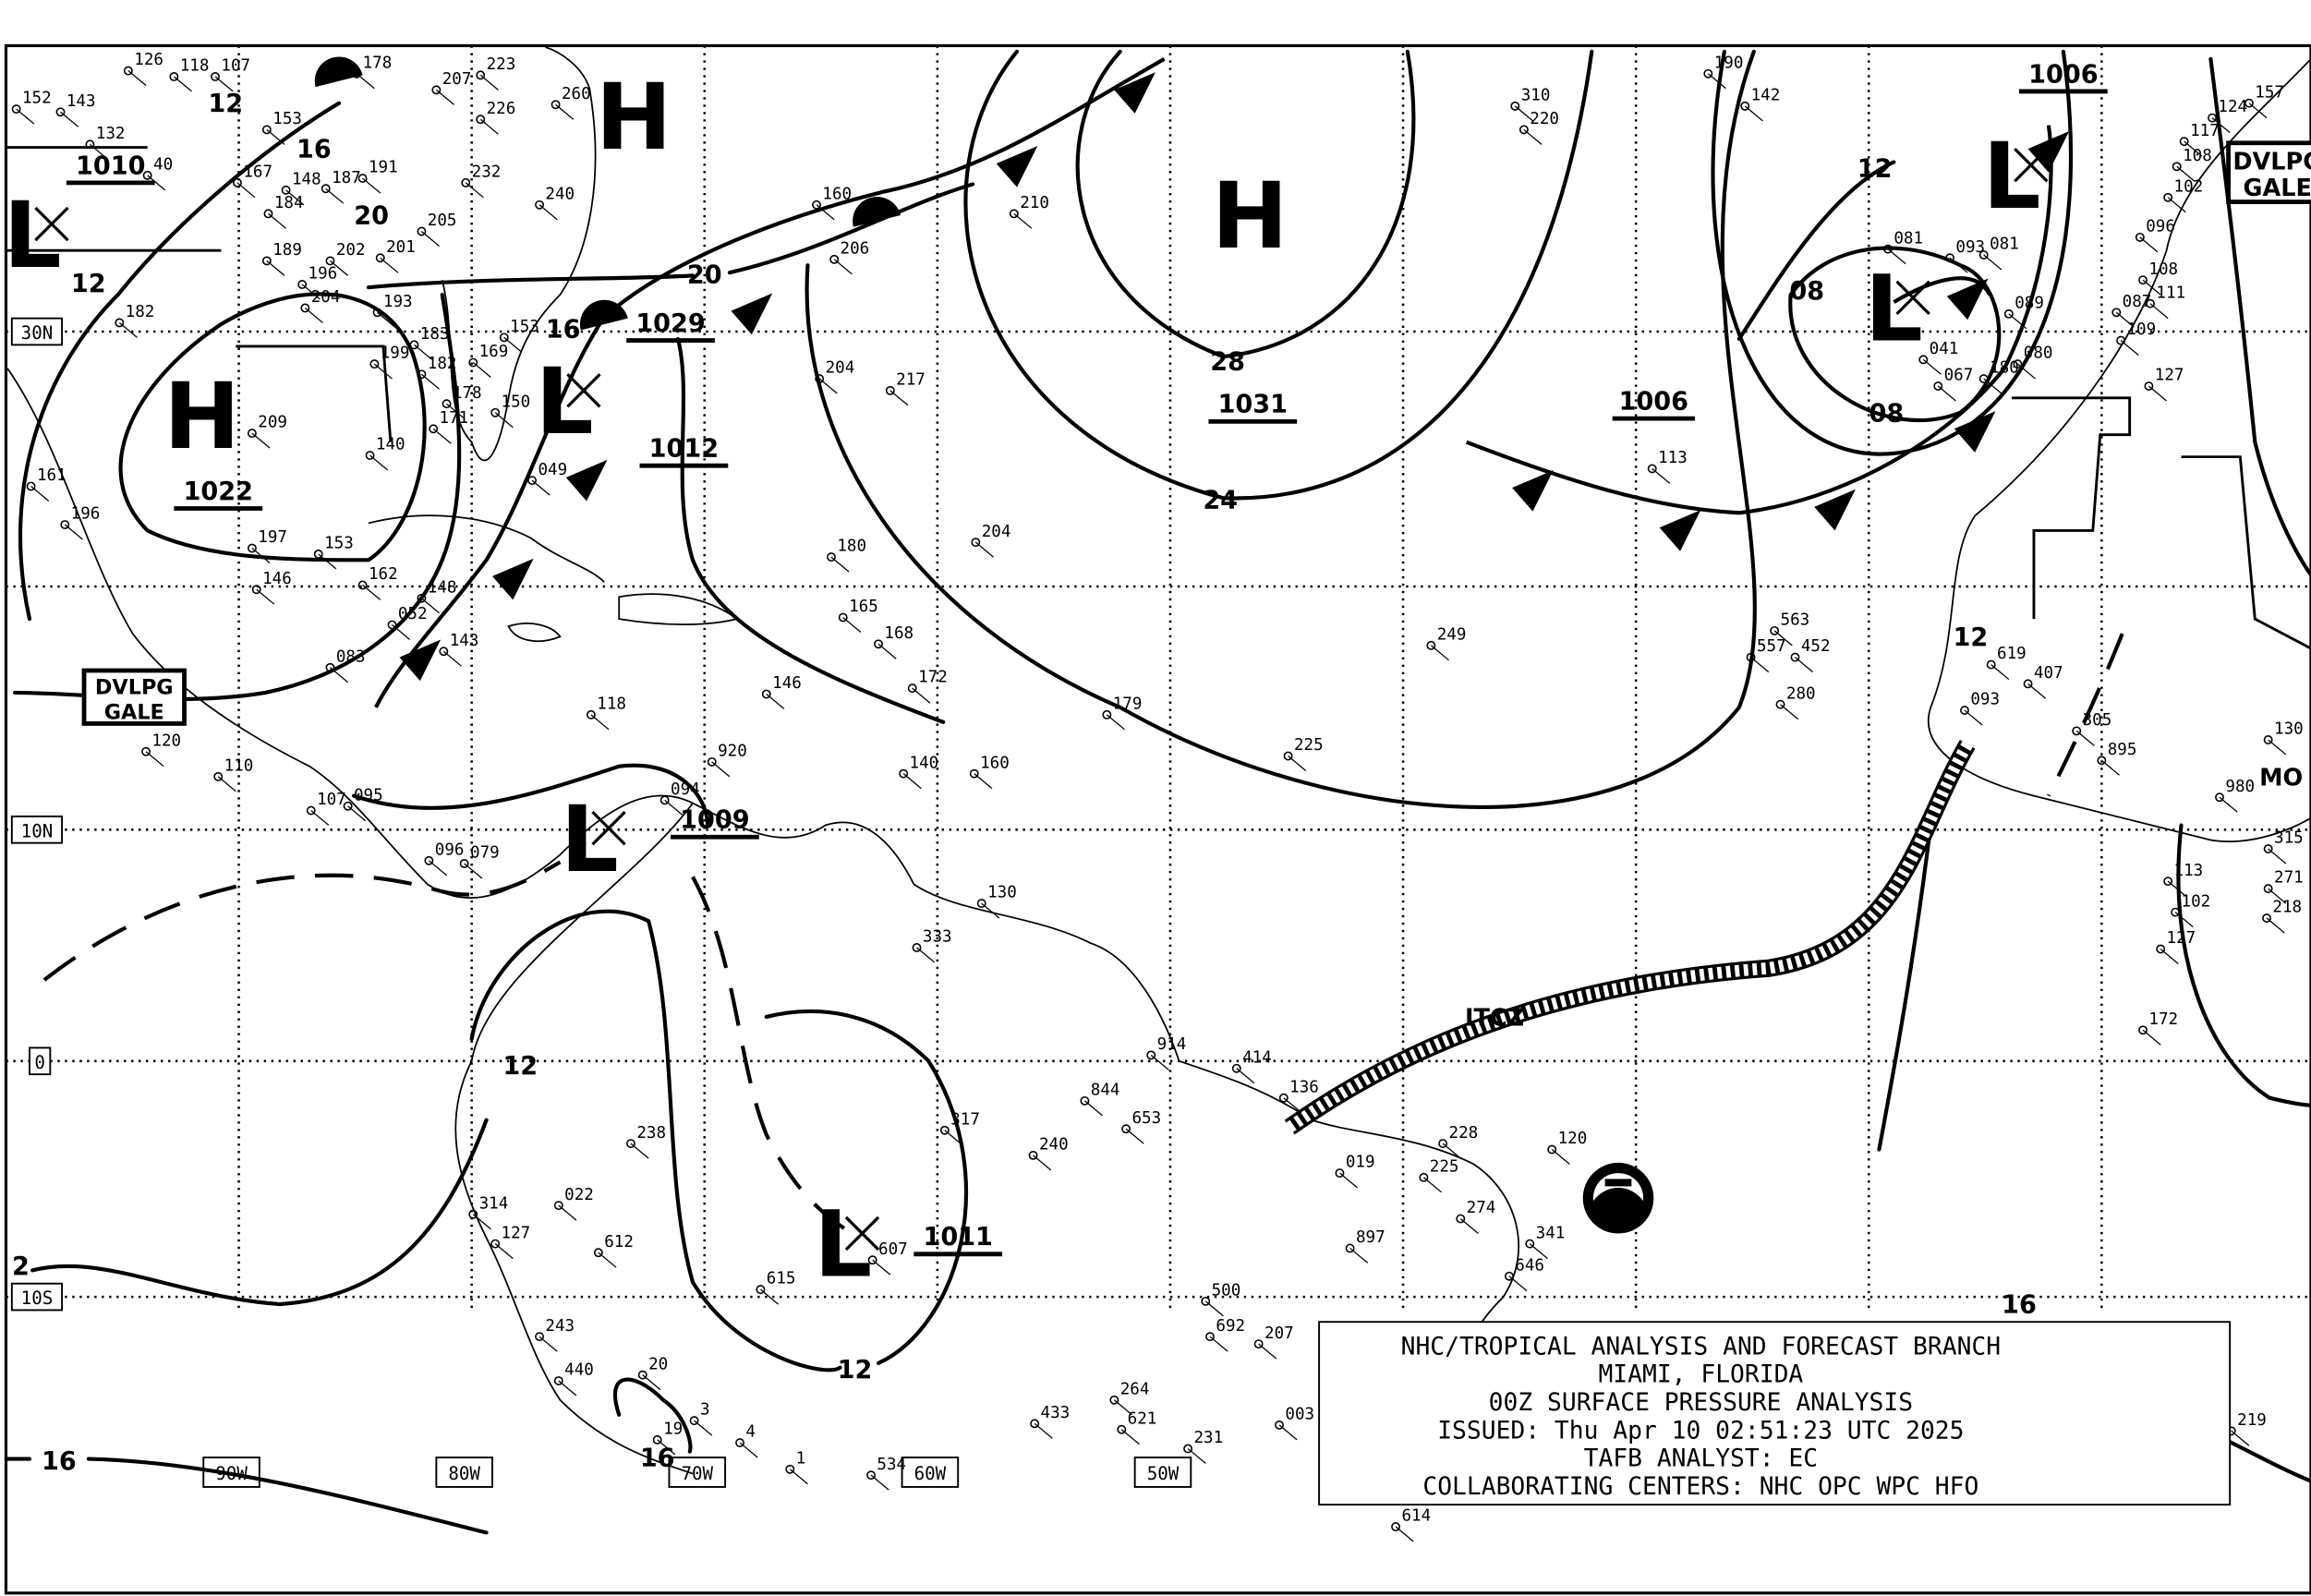 The height and width of the screenshot is (1596, 2311). What do you see at coordinates (2240, 787) in the screenshot?
I see `station-pressure-value: 980` at bounding box center [2240, 787].